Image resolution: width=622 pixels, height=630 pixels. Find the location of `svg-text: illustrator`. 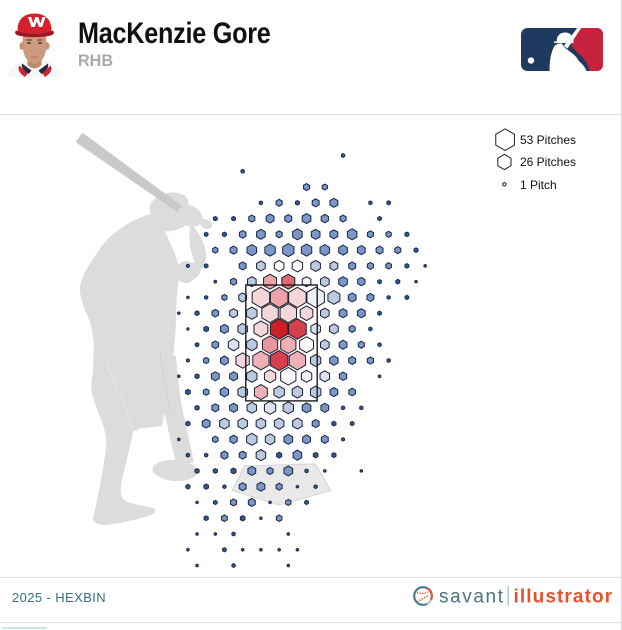

svg-text: illustrator is located at coordinates (564, 597).